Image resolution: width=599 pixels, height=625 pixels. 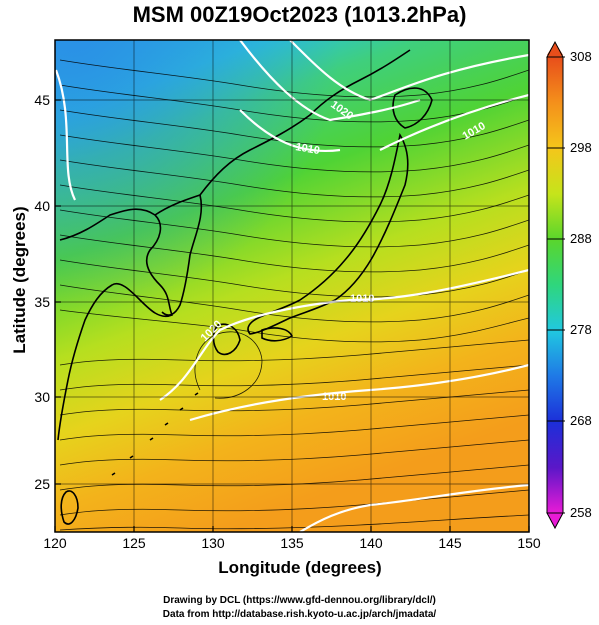 I want to click on colorbar, so click(x=555, y=285).